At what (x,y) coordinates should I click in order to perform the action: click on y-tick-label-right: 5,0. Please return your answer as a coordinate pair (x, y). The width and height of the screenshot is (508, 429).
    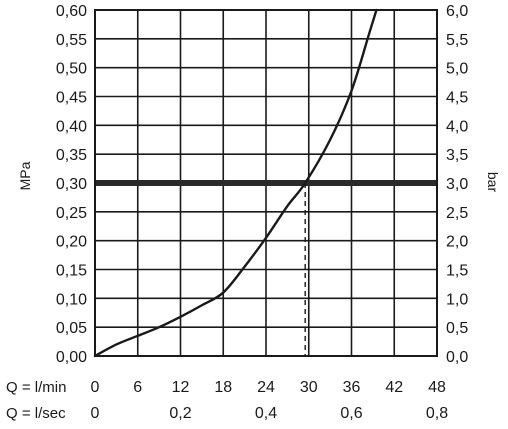
    Looking at the image, I should click on (457, 69).